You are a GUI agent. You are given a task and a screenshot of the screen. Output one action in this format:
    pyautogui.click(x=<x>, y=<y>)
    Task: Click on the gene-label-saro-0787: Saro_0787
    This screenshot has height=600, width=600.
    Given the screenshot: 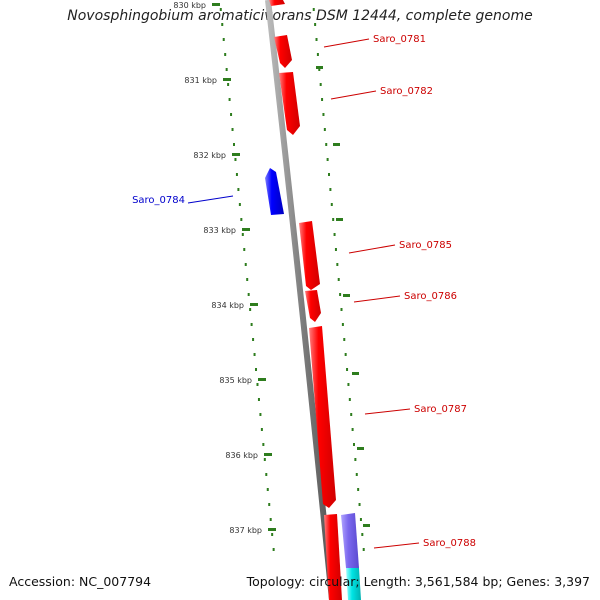 What is the action you would take?
    pyautogui.click(x=440, y=409)
    